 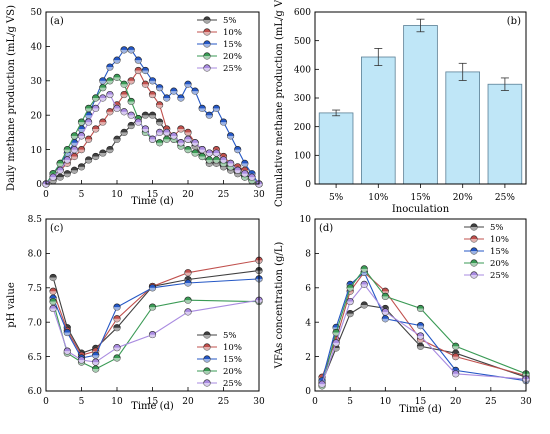 What do you see at coordinates (474, 277) in the screenshot?
I see `panel-d-legend-marker-25%-shade` at bounding box center [474, 277].